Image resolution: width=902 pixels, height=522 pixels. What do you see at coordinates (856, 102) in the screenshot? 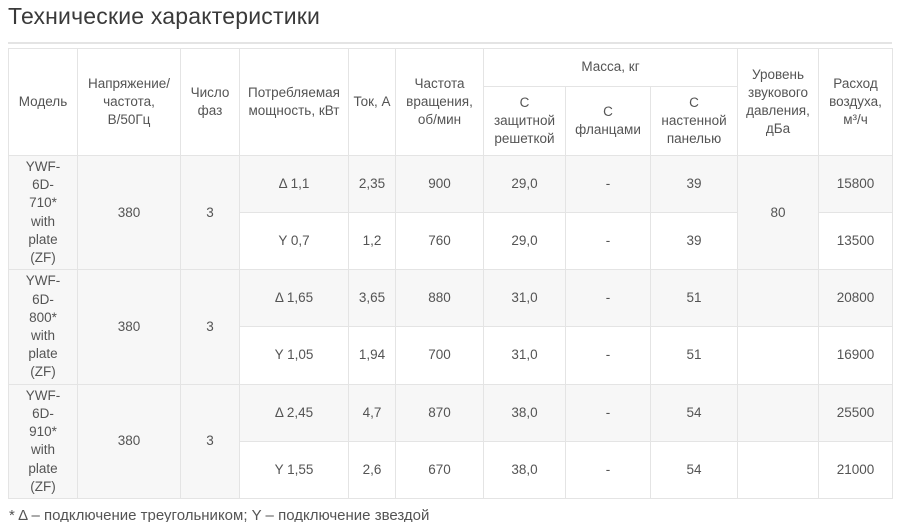
I see `col-header-airflow: Расход воздуха, м³/ч` at bounding box center [856, 102].